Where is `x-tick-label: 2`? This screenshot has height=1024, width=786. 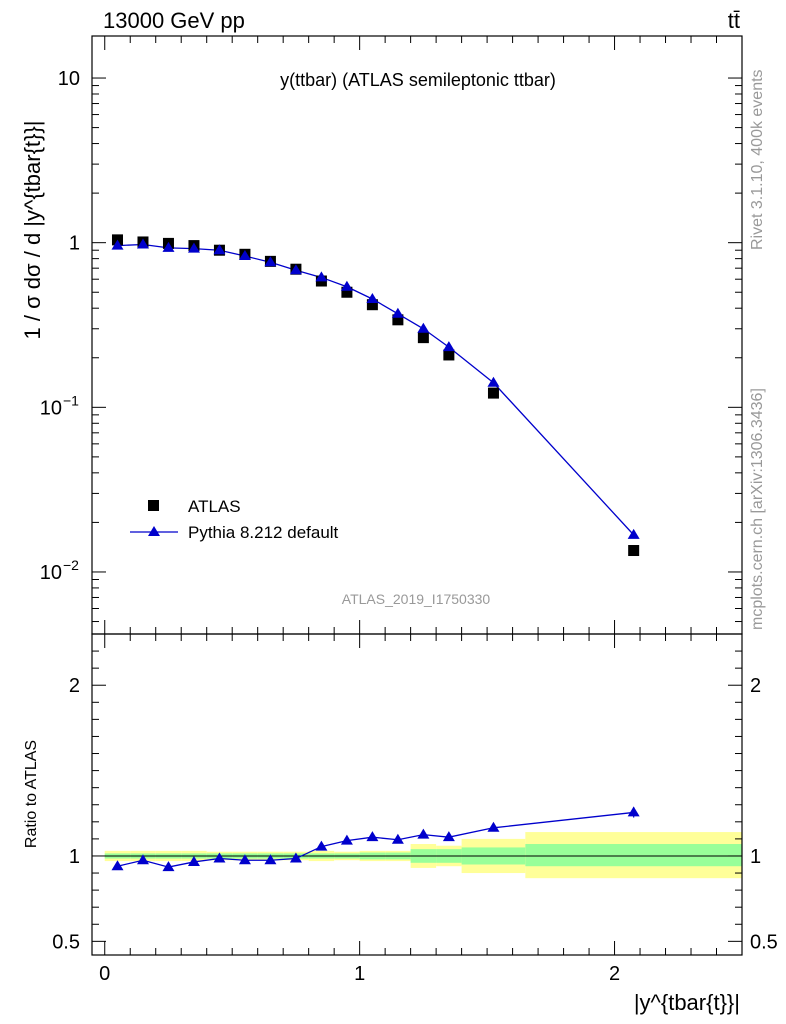 x-tick-label: 2 is located at coordinates (614, 974).